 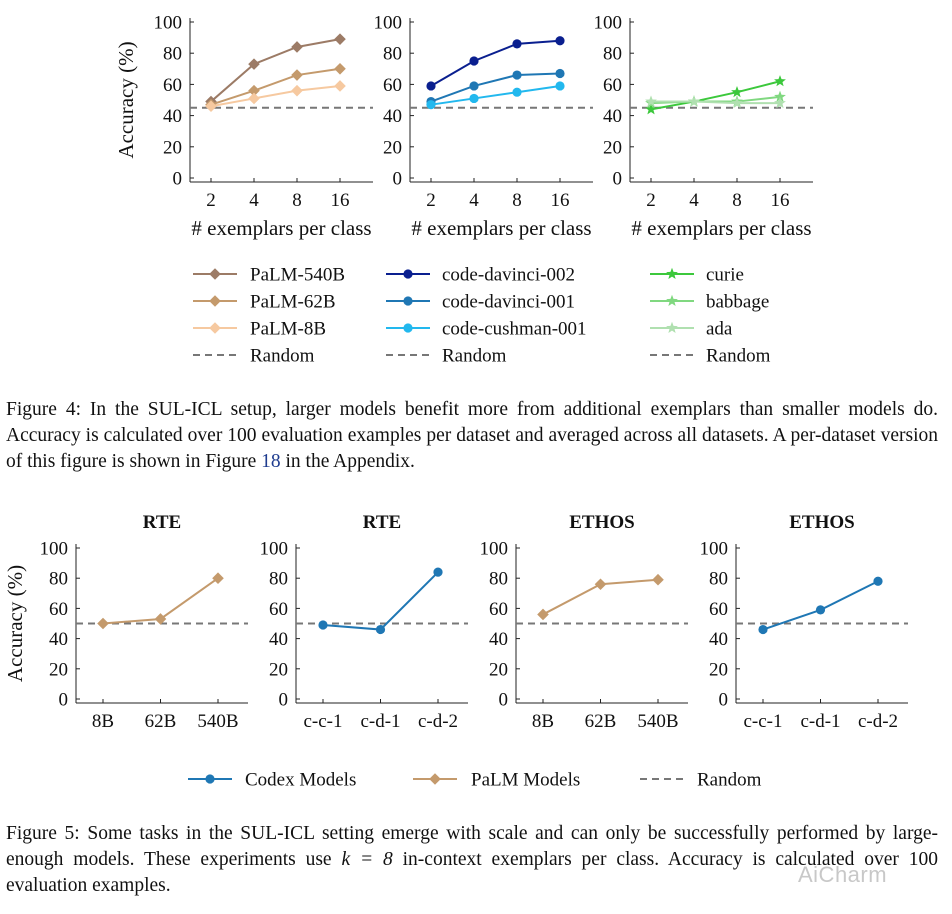 I want to click on legend-item-code-cushman-001: code-cushman-001, so click(x=486, y=329).